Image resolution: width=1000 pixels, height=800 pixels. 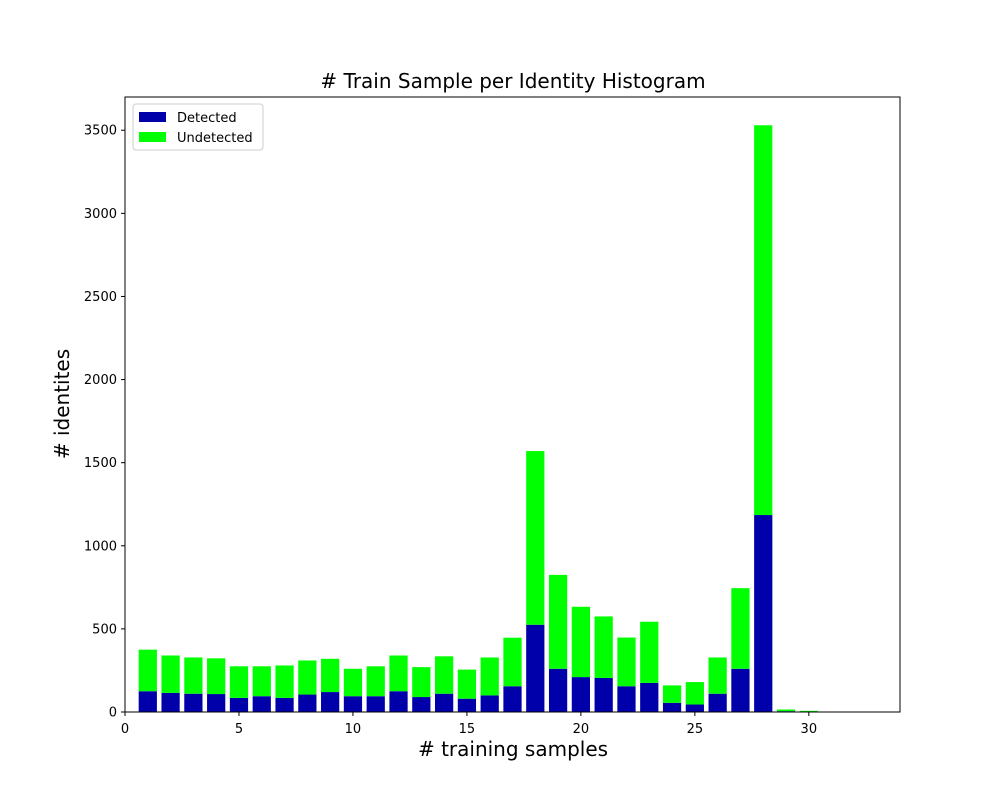 I want to click on legend-label-detected: Detected, so click(x=207, y=118).